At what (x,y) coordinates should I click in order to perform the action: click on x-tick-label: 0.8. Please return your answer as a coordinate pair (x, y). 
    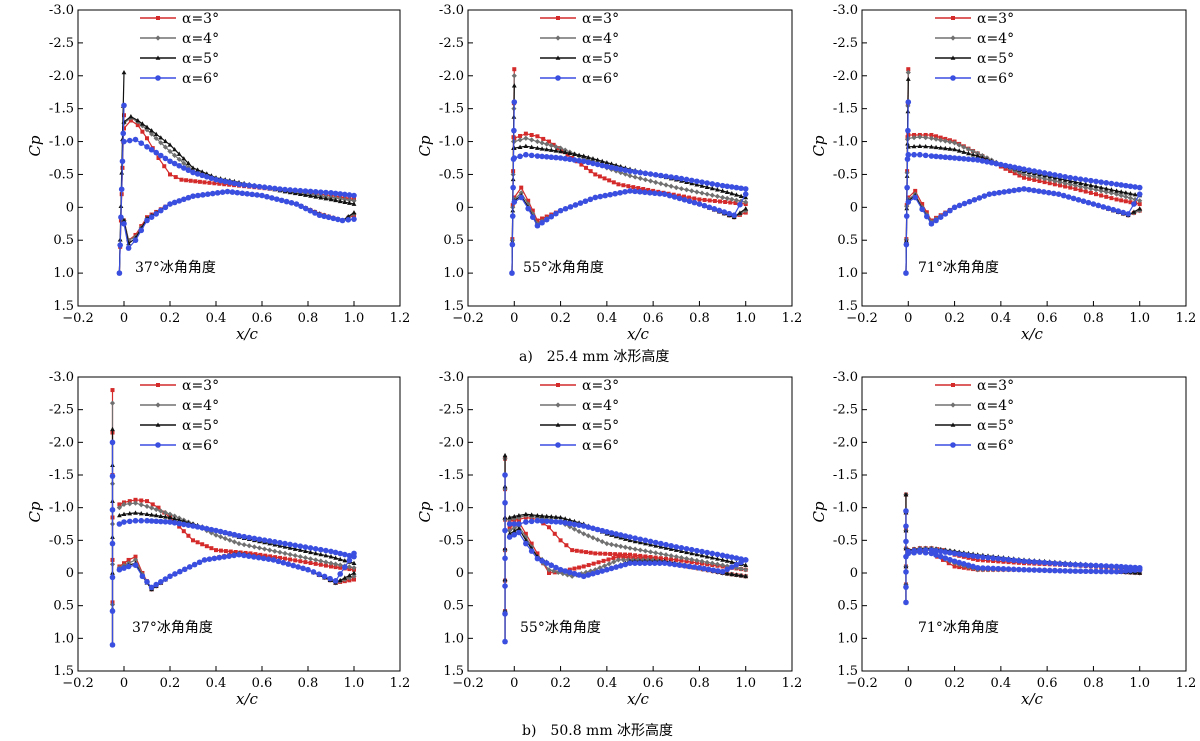
    Looking at the image, I should click on (699, 318).